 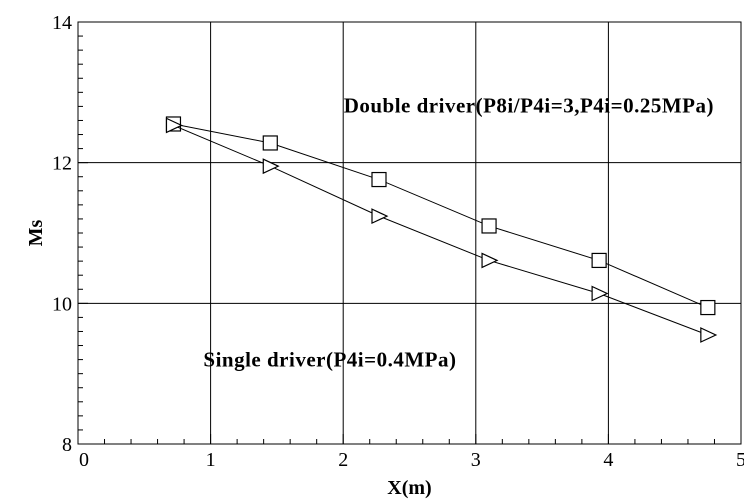 I want to click on annotation-double-driver: Double driver(P8i/P4i=3,P4i=0.25MPa), so click(x=529, y=106).